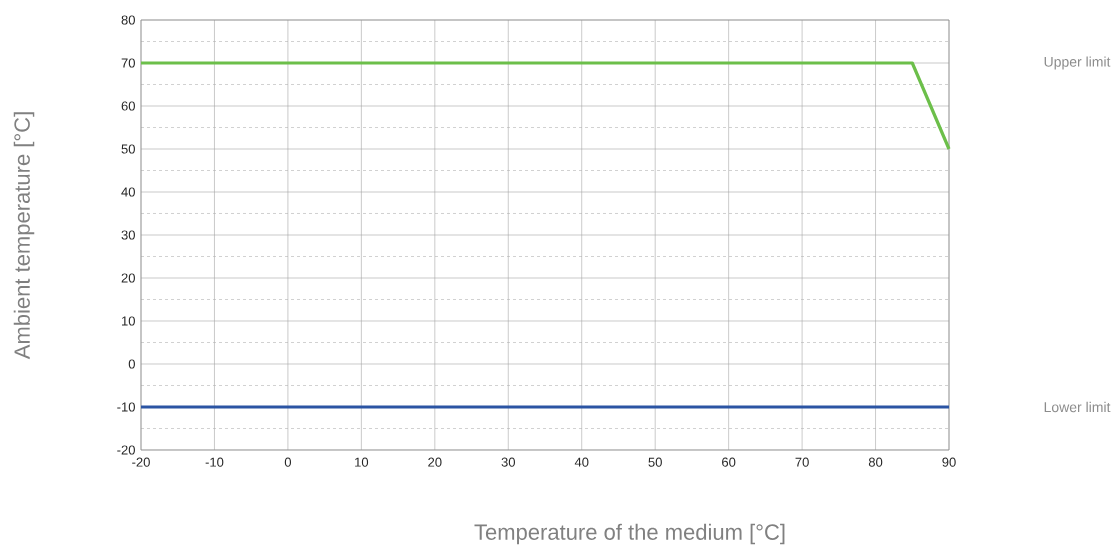  Describe the element at coordinates (126, 407) in the screenshot. I see `y-tick-label: -10` at that location.